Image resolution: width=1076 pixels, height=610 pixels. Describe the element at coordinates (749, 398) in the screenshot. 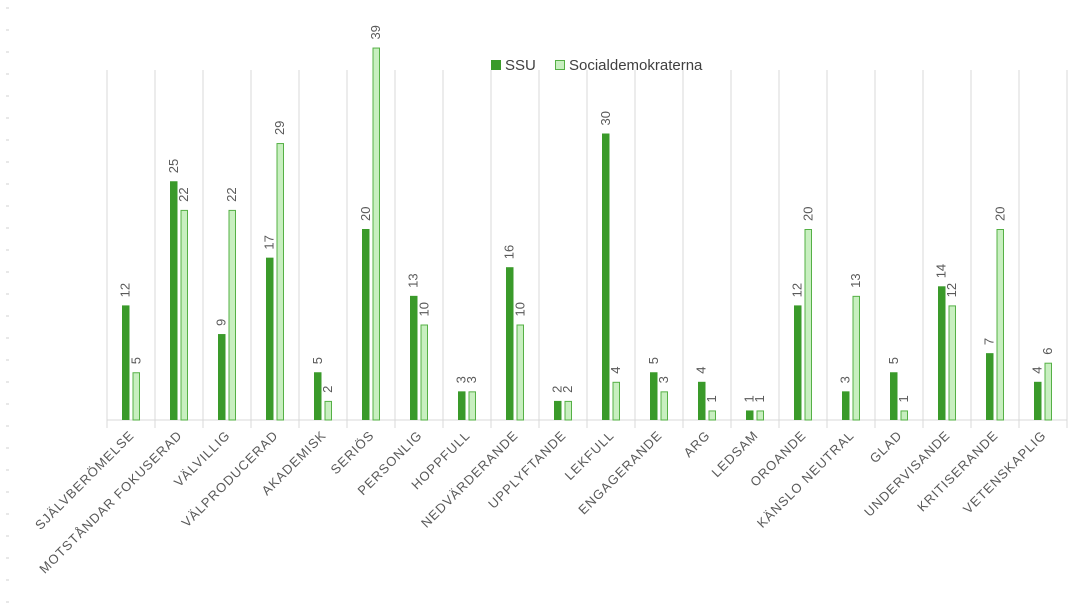

I see `data-label-ssu: 1` at that location.